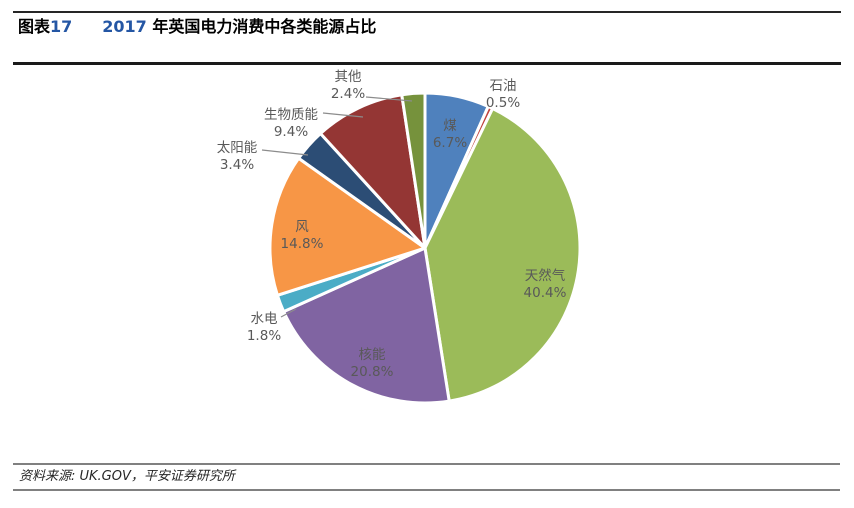  Describe the element at coordinates (366, 325) in the screenshot. I see `pie-slice-nuclear` at that location.